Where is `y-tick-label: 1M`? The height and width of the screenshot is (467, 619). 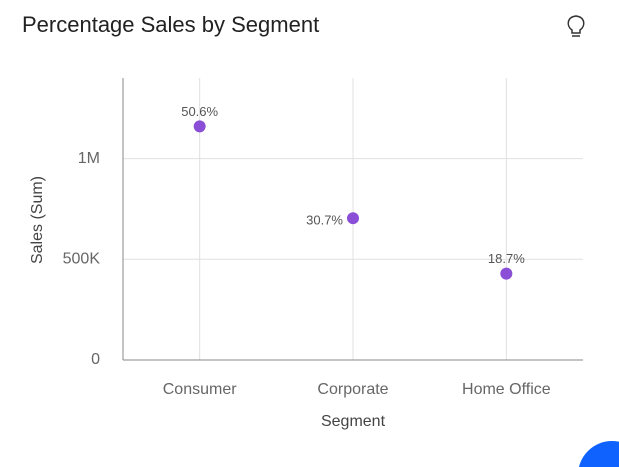 y-tick-label: 1M is located at coordinates (89, 158).